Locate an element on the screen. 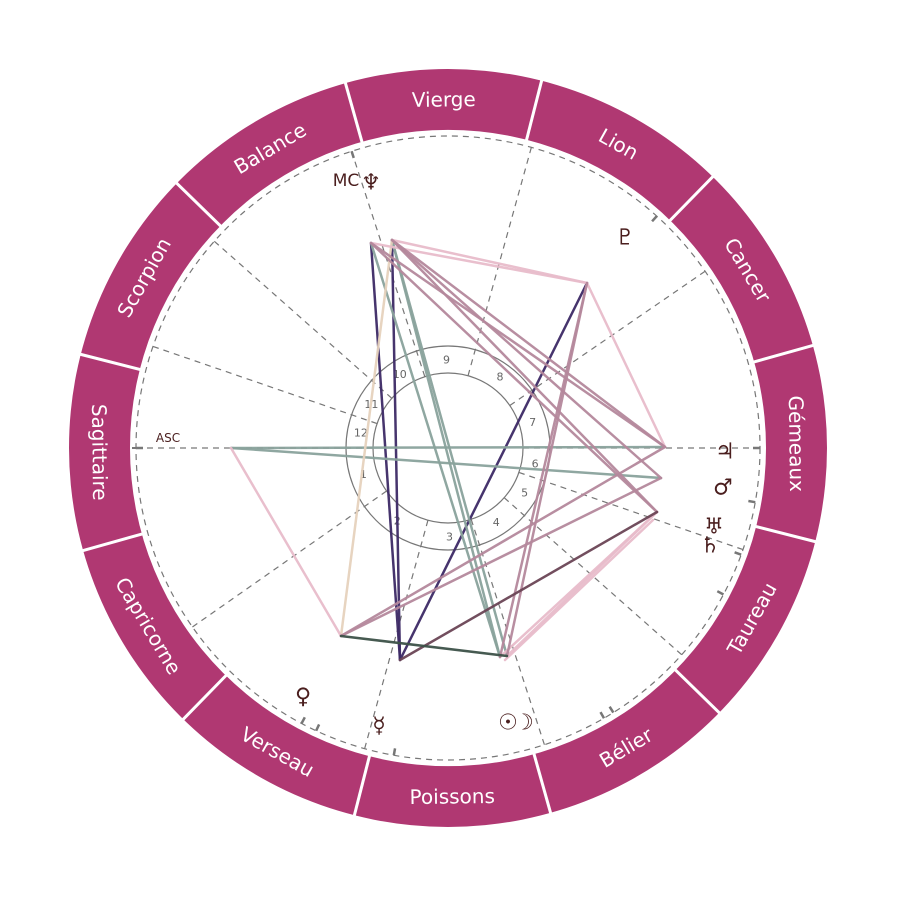  house-number: 1 is located at coordinates (363, 474).